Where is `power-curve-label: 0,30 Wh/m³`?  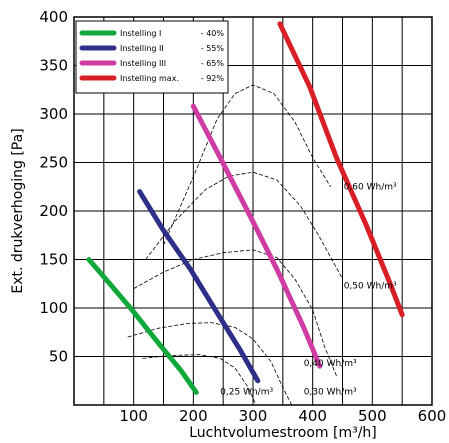 power-curve-label: 0,30 Wh/m³ is located at coordinates (330, 392).